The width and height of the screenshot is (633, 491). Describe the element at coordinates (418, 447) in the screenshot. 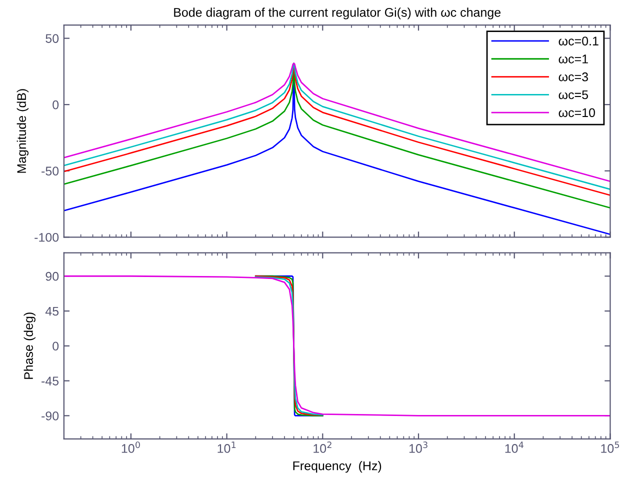

I see `x-tick-label: 10$^{3}$` at that location.